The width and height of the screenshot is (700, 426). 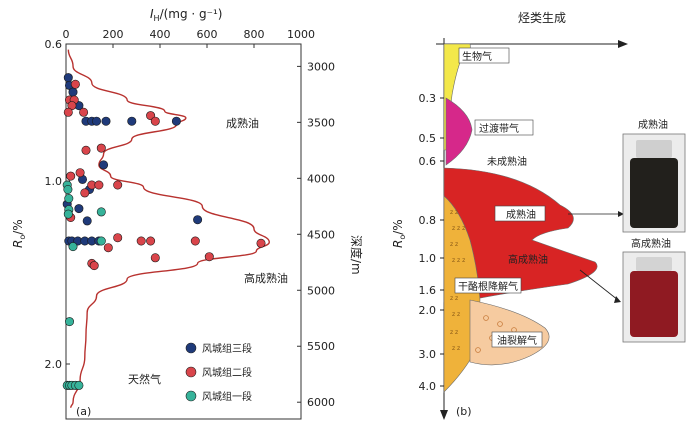 What do you see at coordinates (66, 34) in the screenshot?
I see `top-tick-label-0: 0` at bounding box center [66, 34].